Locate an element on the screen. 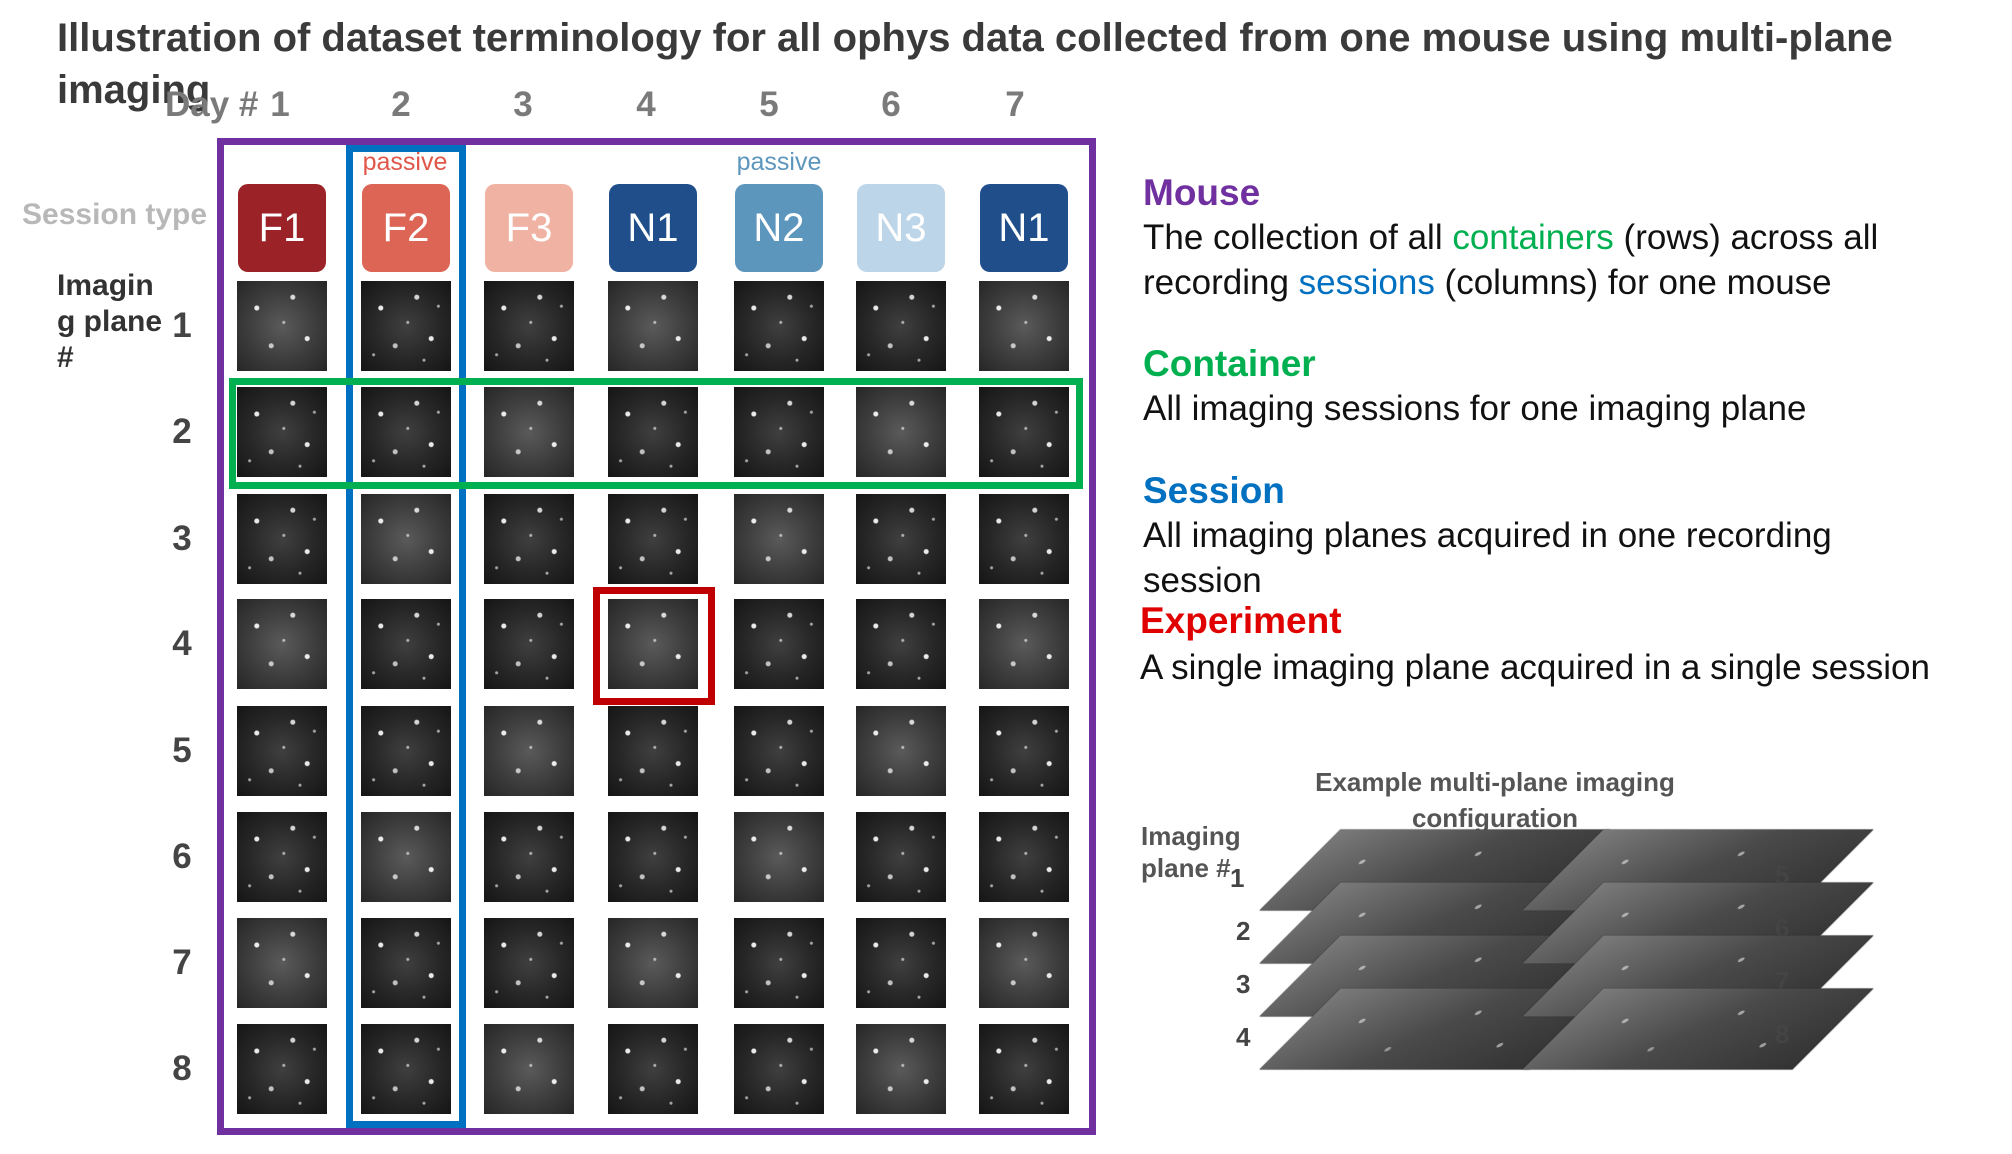 The width and height of the screenshot is (2012, 1154). example-plane-left is located at coordinates (1435, 1029).